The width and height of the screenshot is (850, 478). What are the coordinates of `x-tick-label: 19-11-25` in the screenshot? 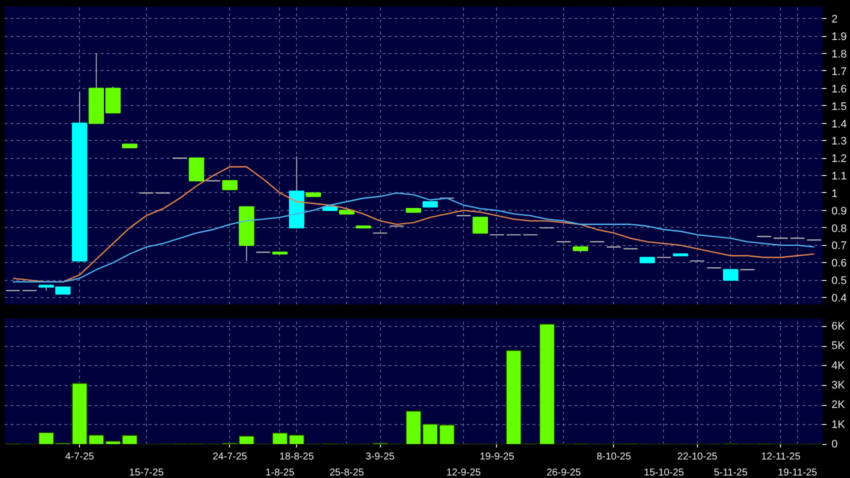 It's located at (798, 473).